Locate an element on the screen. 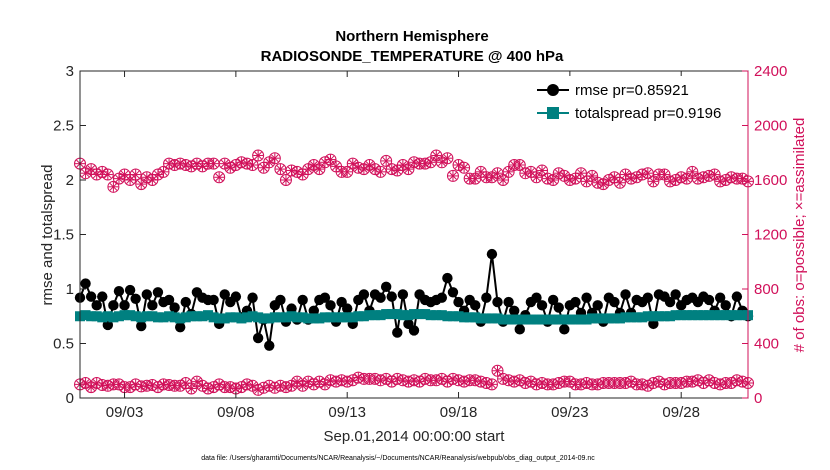 This screenshot has width=830, height=470. legend-rmse-label: rmse pr=0.85921 is located at coordinates (632, 90).